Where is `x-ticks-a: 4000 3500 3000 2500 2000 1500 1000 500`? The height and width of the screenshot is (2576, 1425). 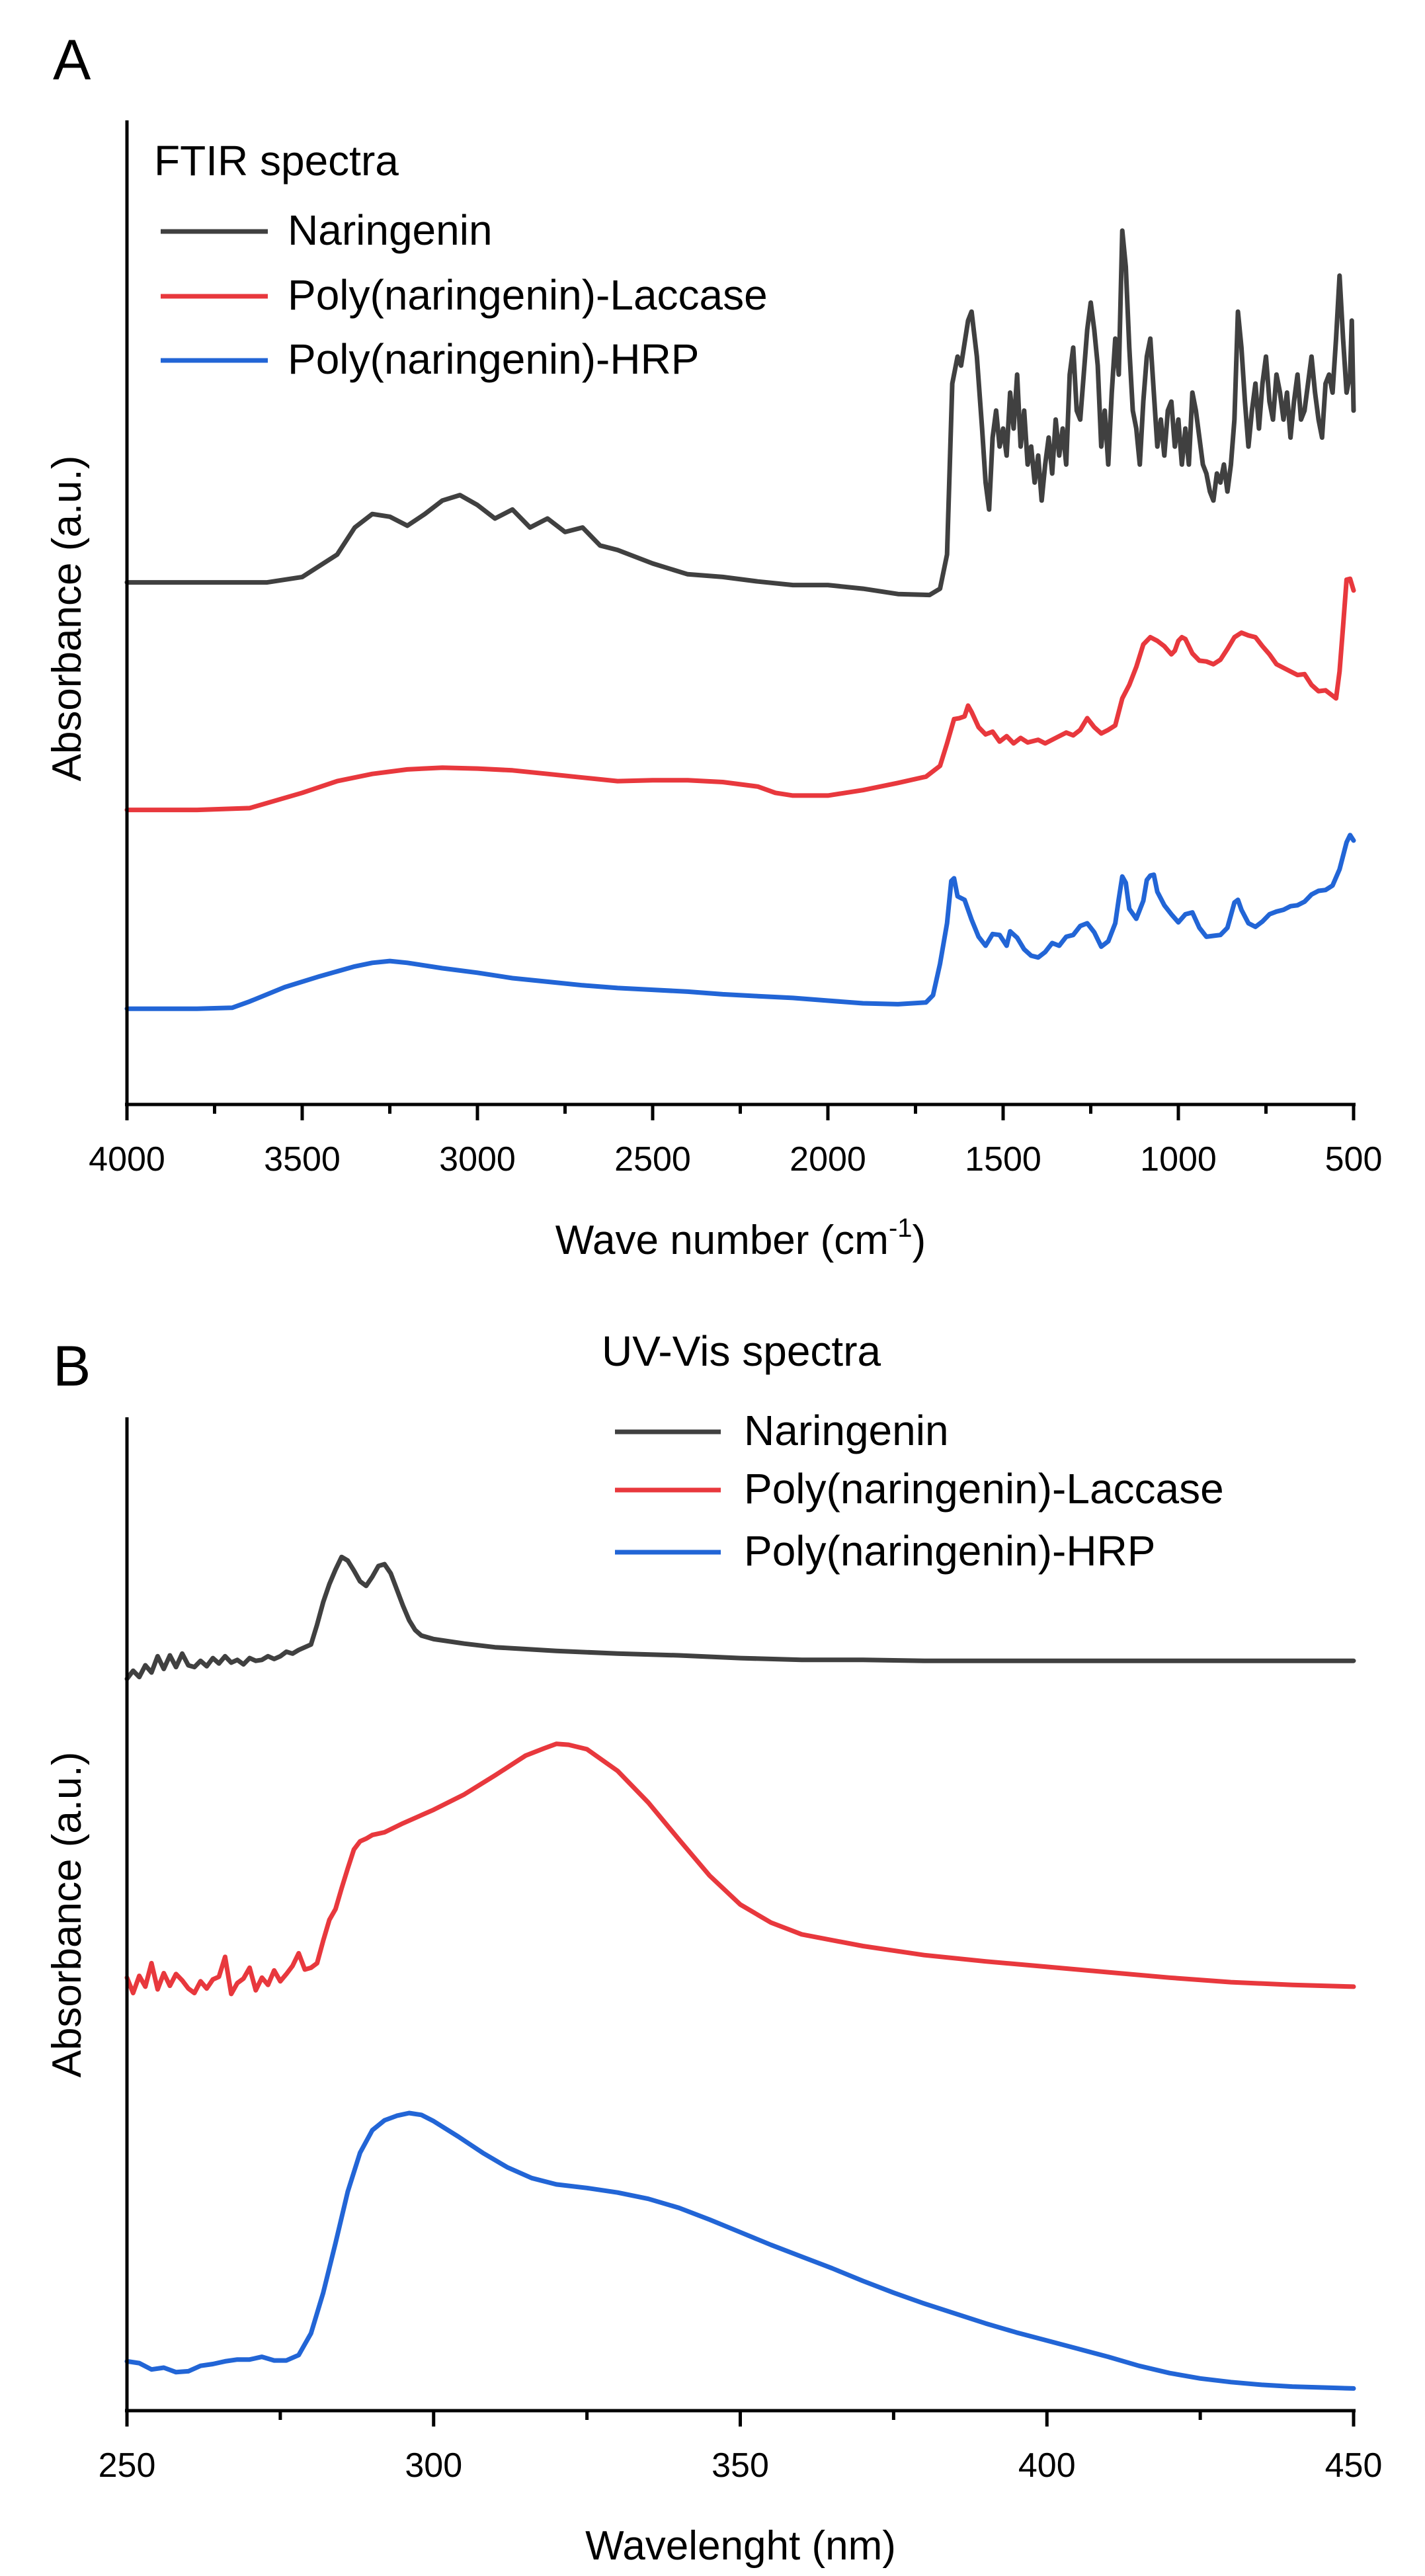 x-ticks-a: 4000 3500 3000 2500 2000 1500 1000 500 is located at coordinates (735, 1141).